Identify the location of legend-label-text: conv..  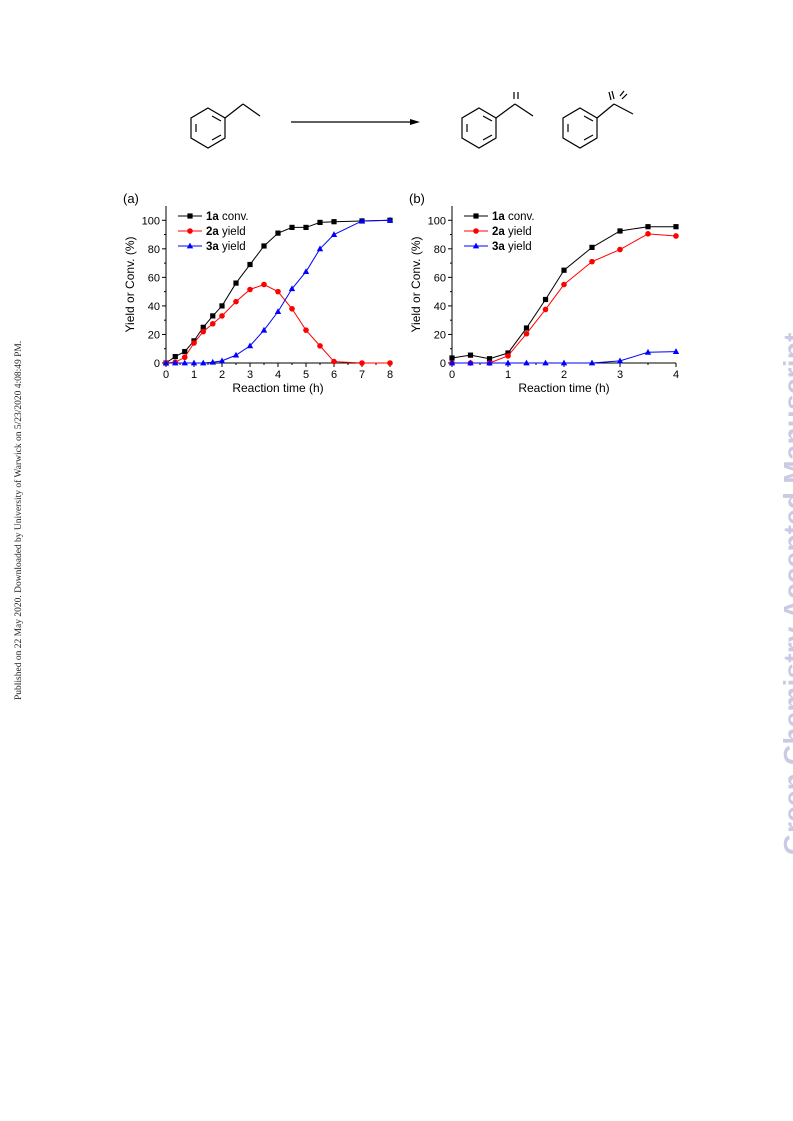
(234, 217).